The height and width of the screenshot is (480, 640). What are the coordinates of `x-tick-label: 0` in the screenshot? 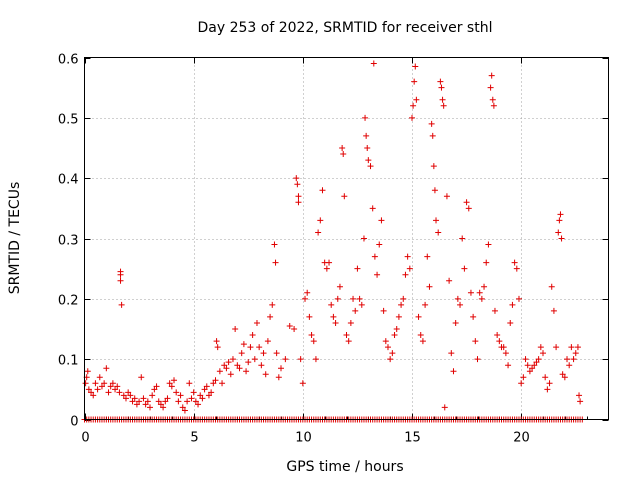 It's located at (85, 438).